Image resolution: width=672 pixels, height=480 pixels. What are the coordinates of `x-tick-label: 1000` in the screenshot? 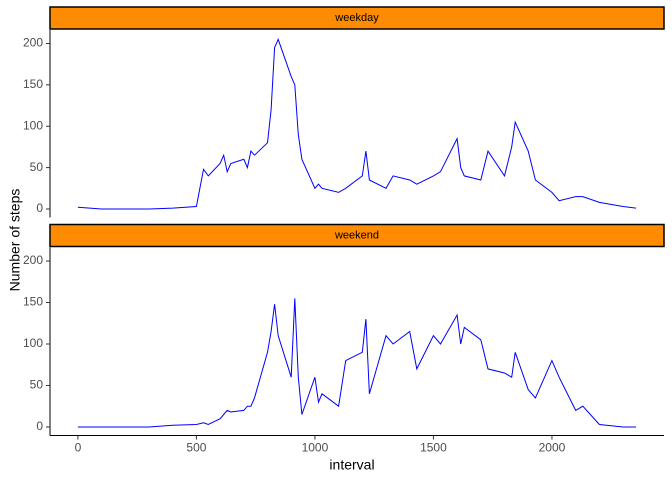 It's located at (315, 448).